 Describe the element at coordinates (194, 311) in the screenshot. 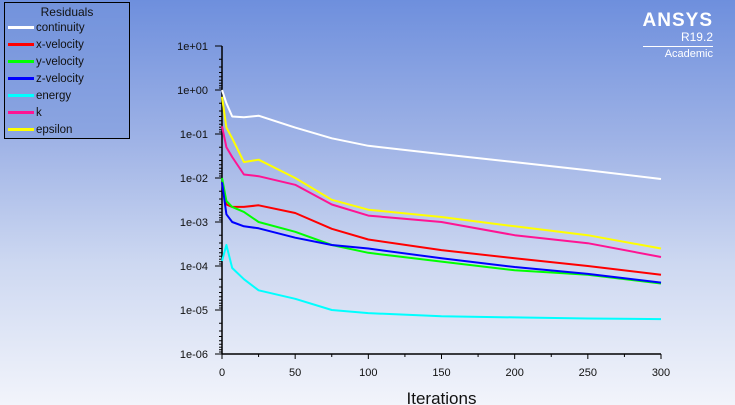

I see `y-tick-label: 1e-05` at that location.